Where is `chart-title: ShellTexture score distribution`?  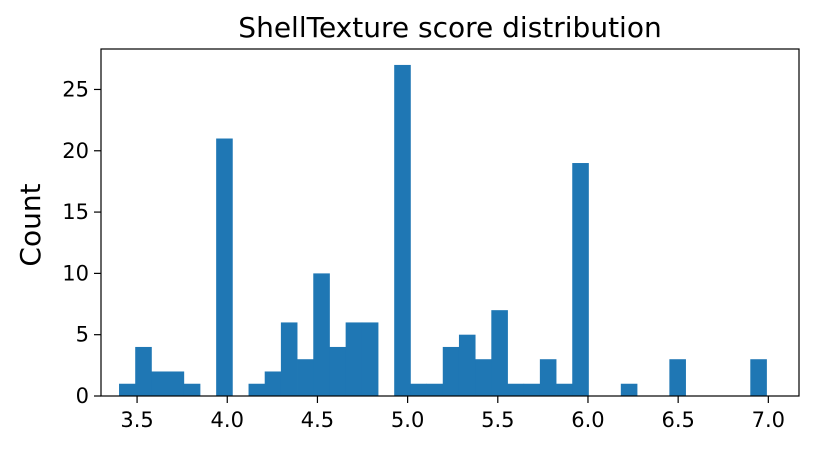
chart-title: ShellTexture score distribution is located at coordinates (449, 27).